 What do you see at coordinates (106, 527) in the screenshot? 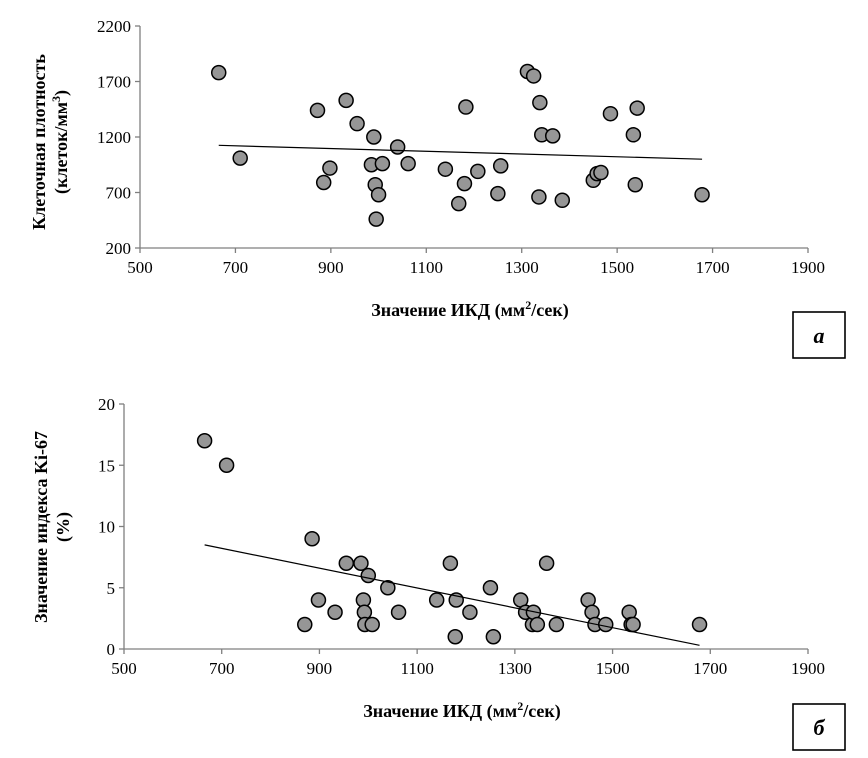
I see `y-tick-label: 10` at bounding box center [106, 527].